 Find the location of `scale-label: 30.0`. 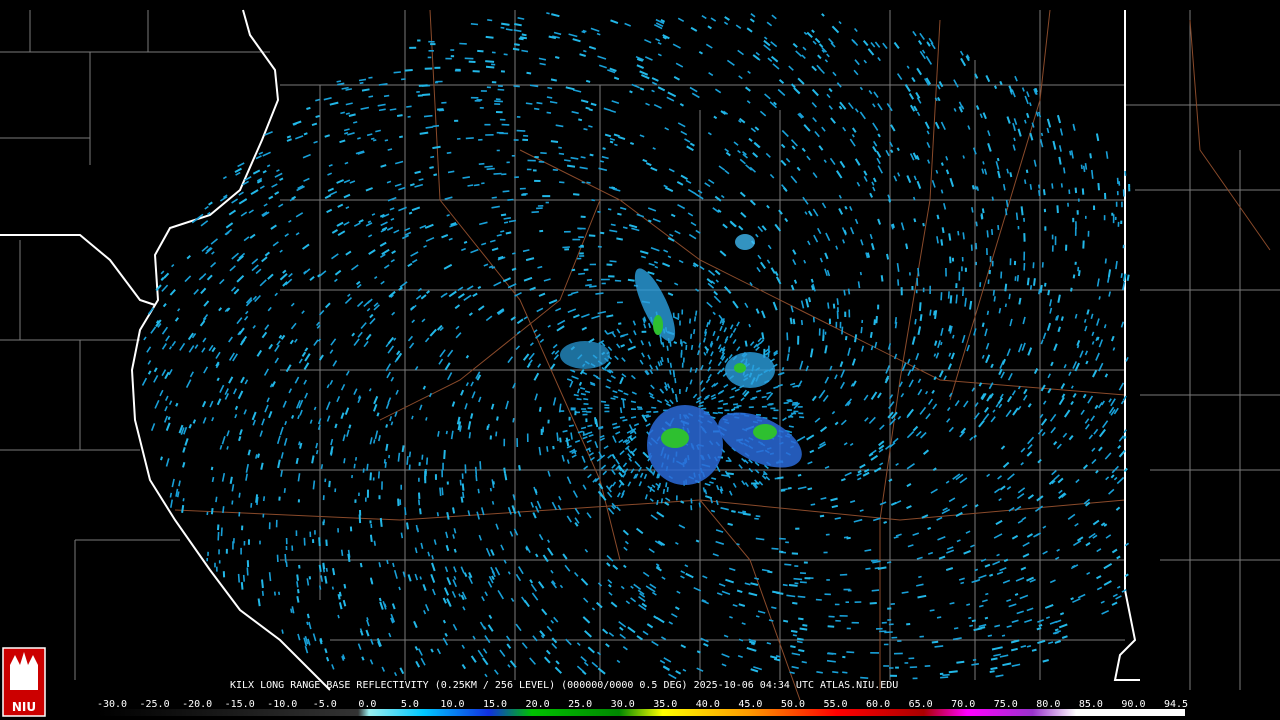

scale-label: 30.0 is located at coordinates (623, 704).